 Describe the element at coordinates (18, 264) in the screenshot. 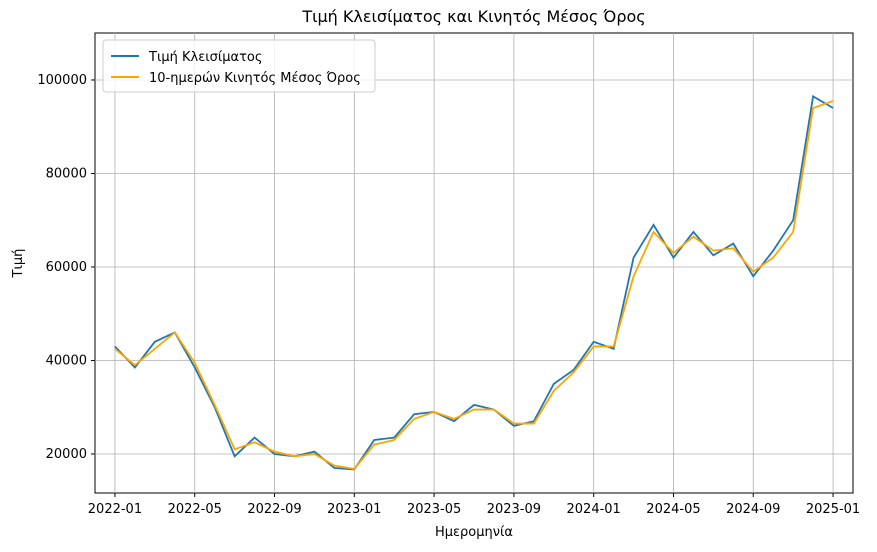

I see `y-axis-label: Τιμή` at that location.